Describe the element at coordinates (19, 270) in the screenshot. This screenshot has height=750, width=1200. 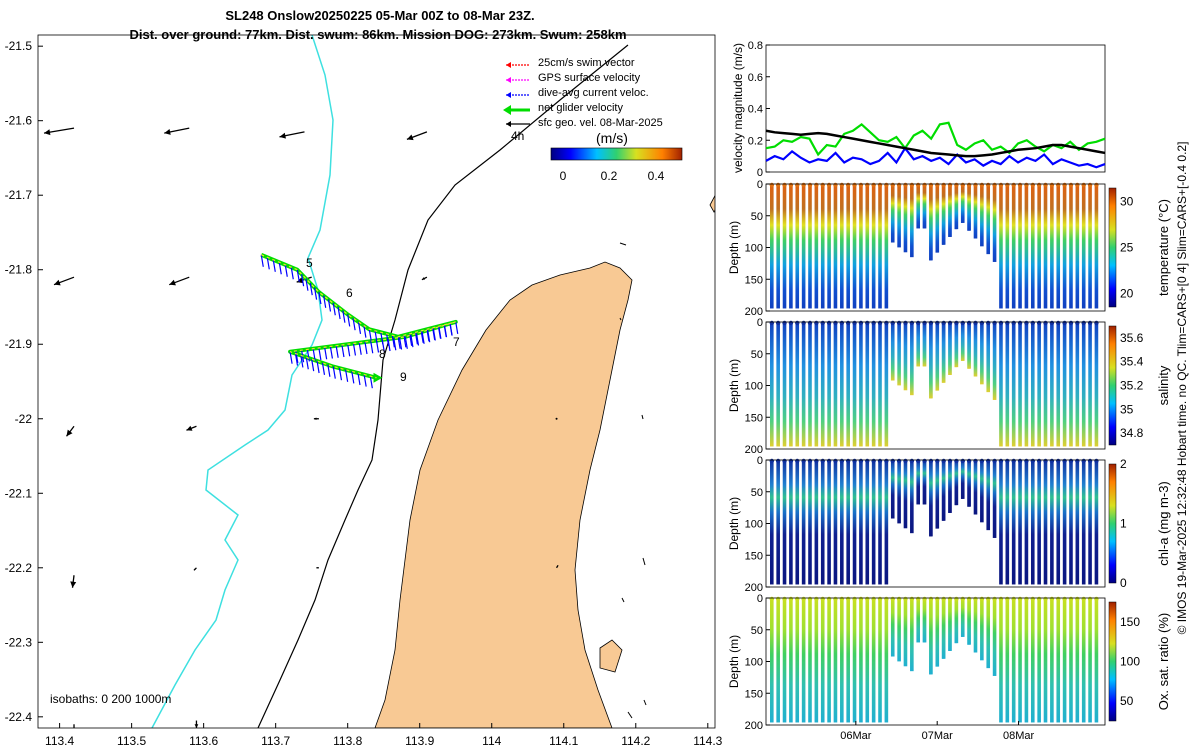
I see `map-y-tick-label: -21.8` at that location.